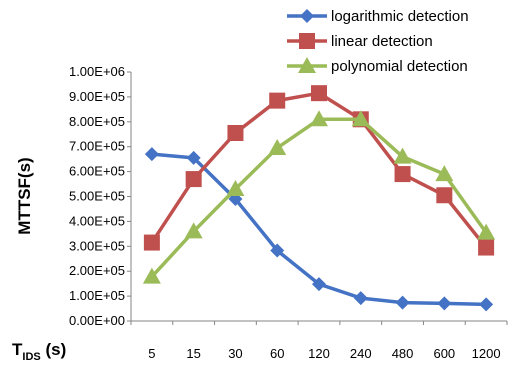 The image size is (518, 366). Describe the element at coordinates (307, 41) in the screenshot. I see `legend-marker-square` at that location.